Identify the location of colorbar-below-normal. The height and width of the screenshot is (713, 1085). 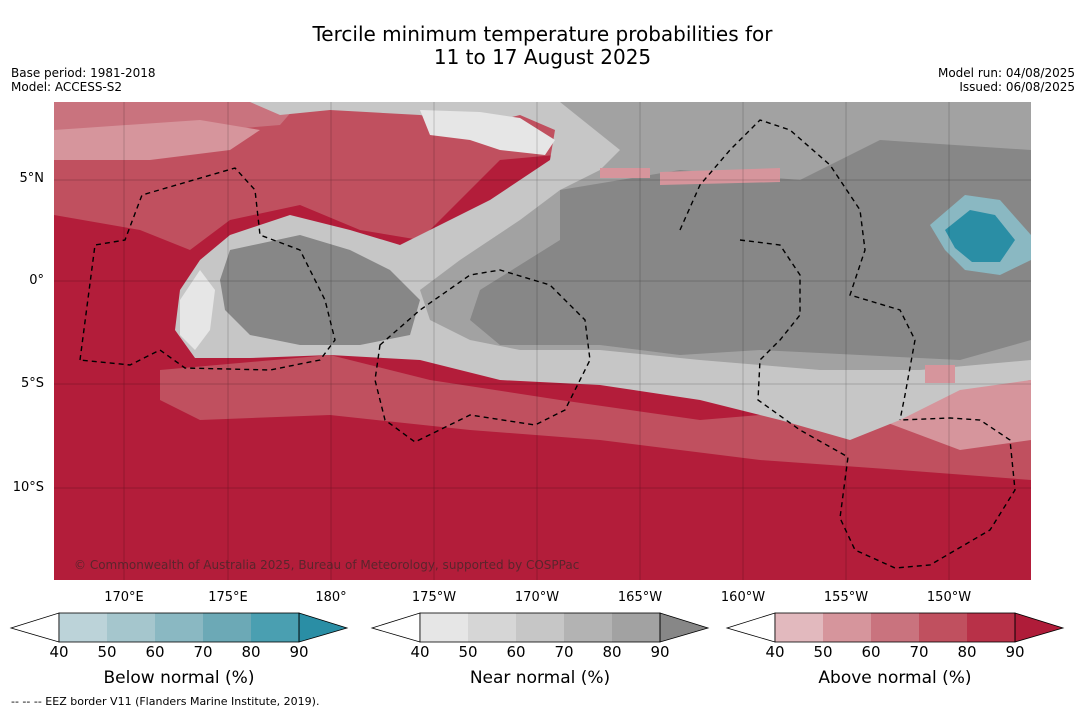
(179, 627).